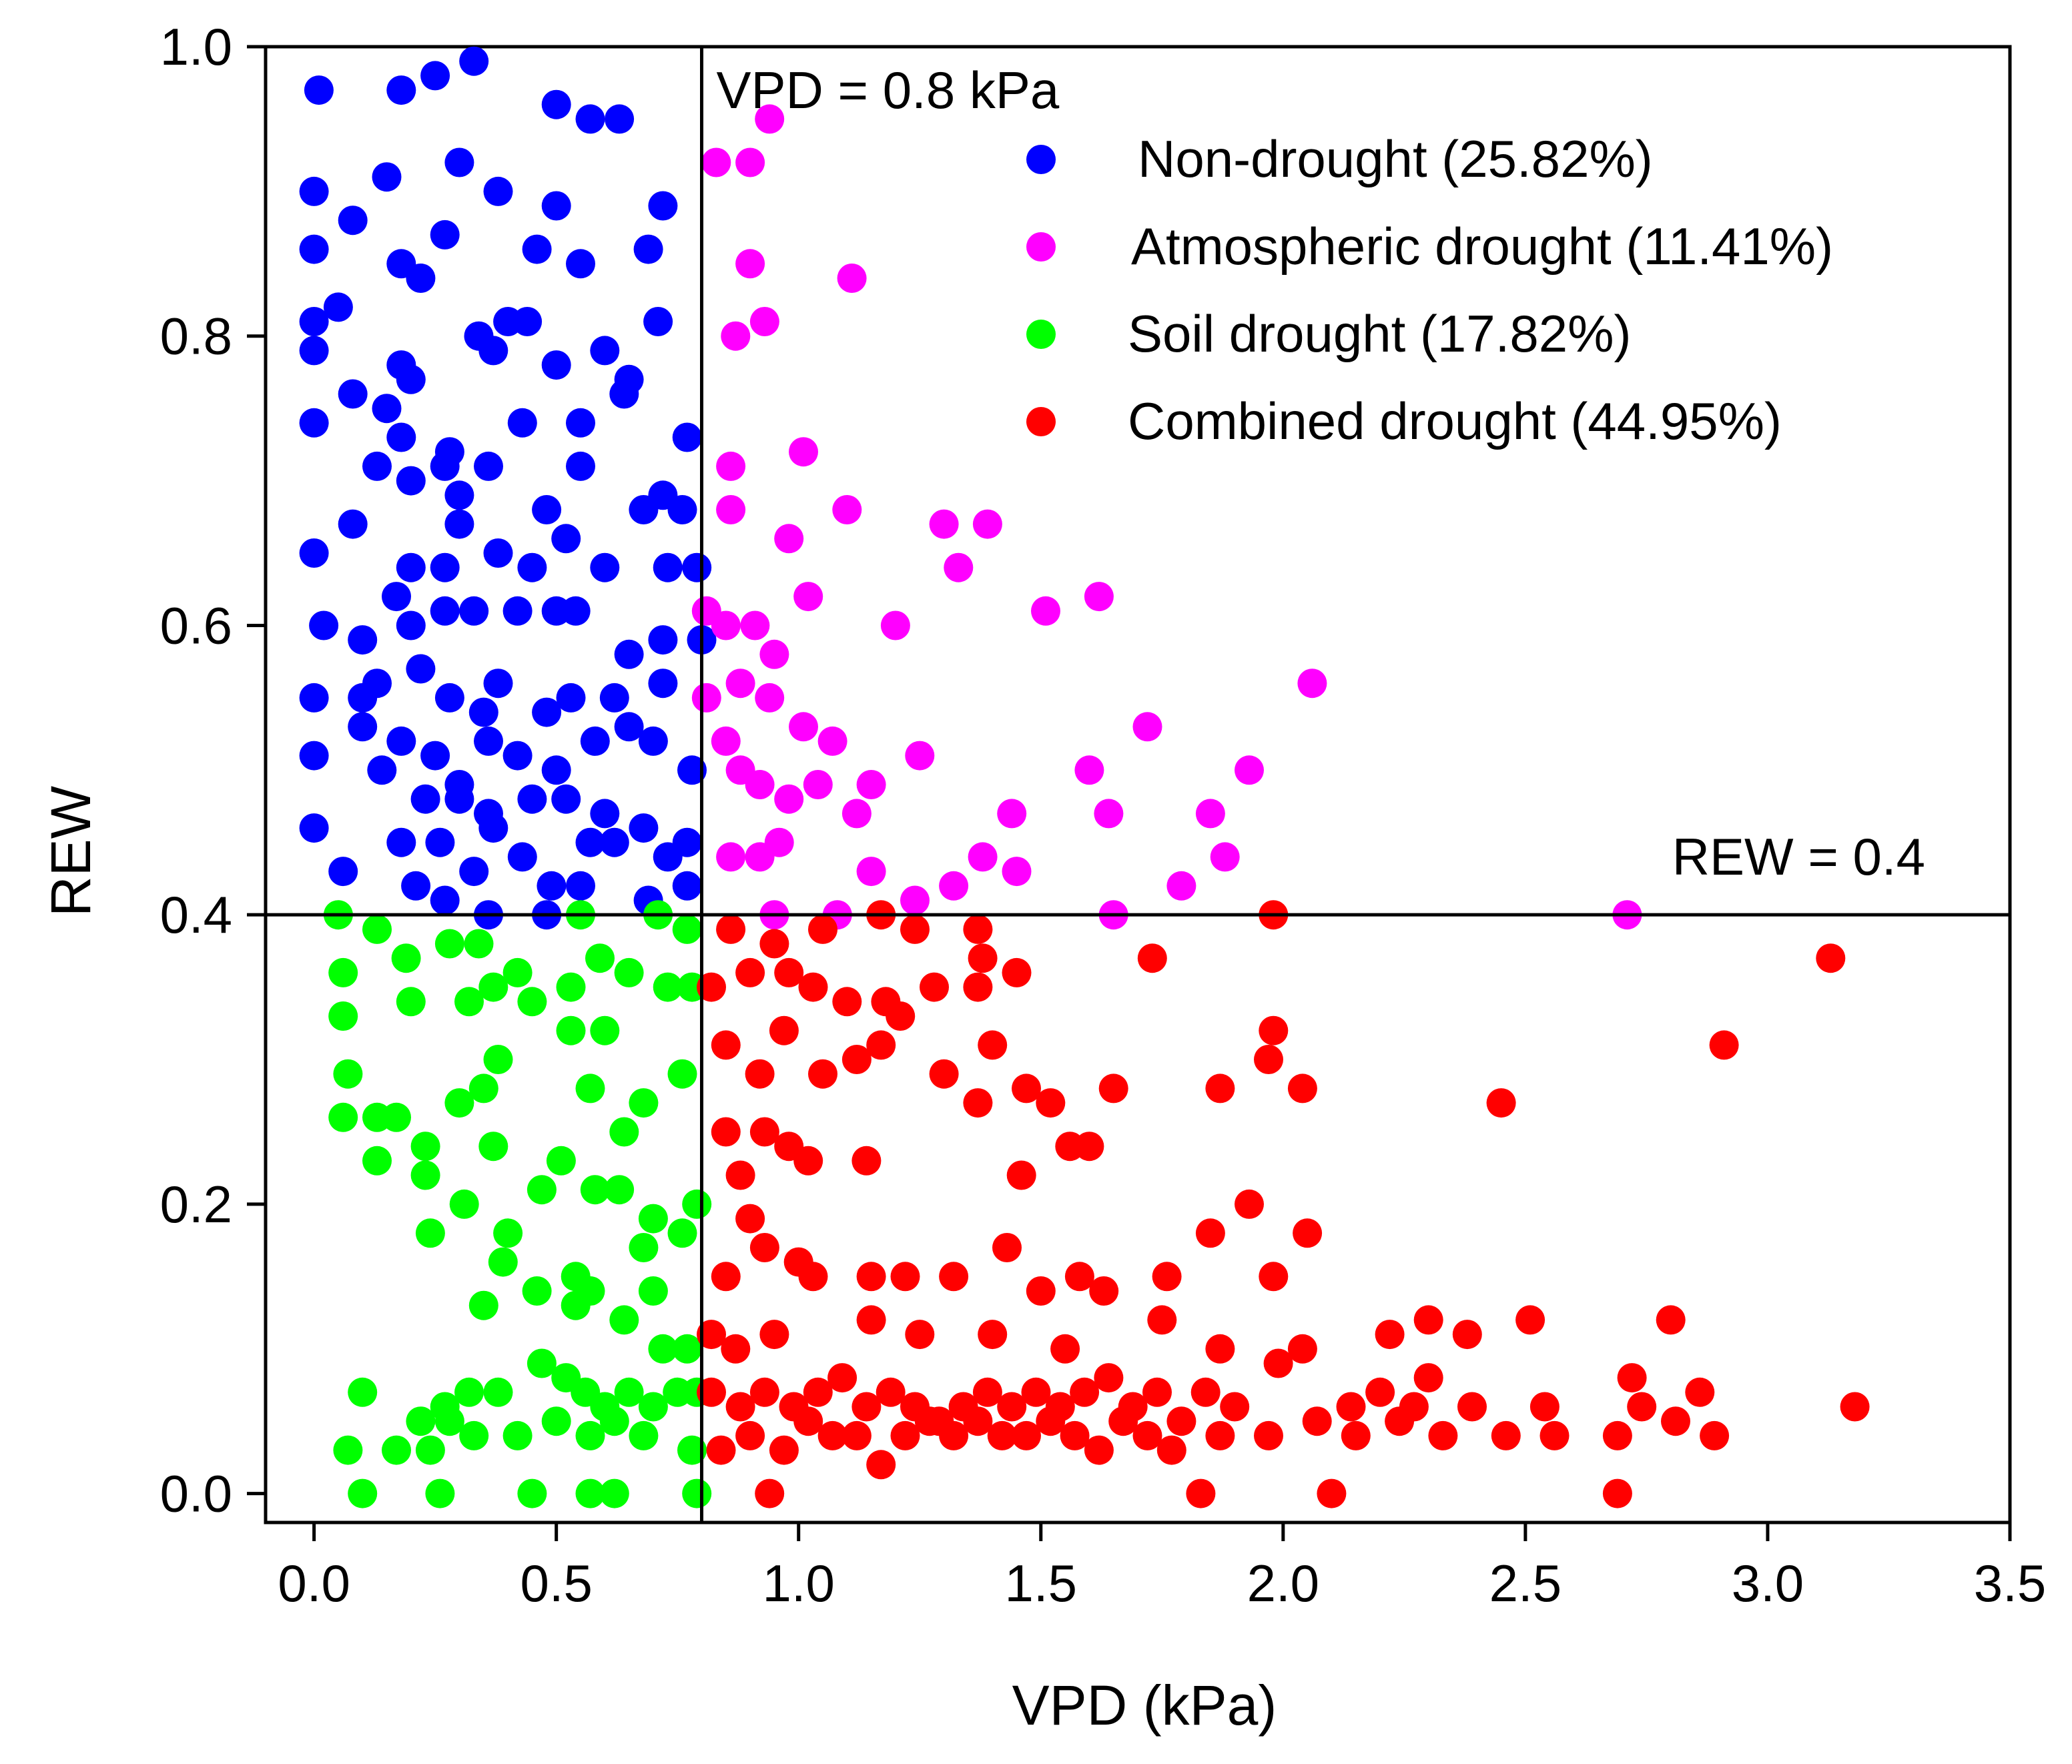 This screenshot has height=1764, width=2072. I want to click on legend-label: Soil drought (17.82%), so click(1379, 333).